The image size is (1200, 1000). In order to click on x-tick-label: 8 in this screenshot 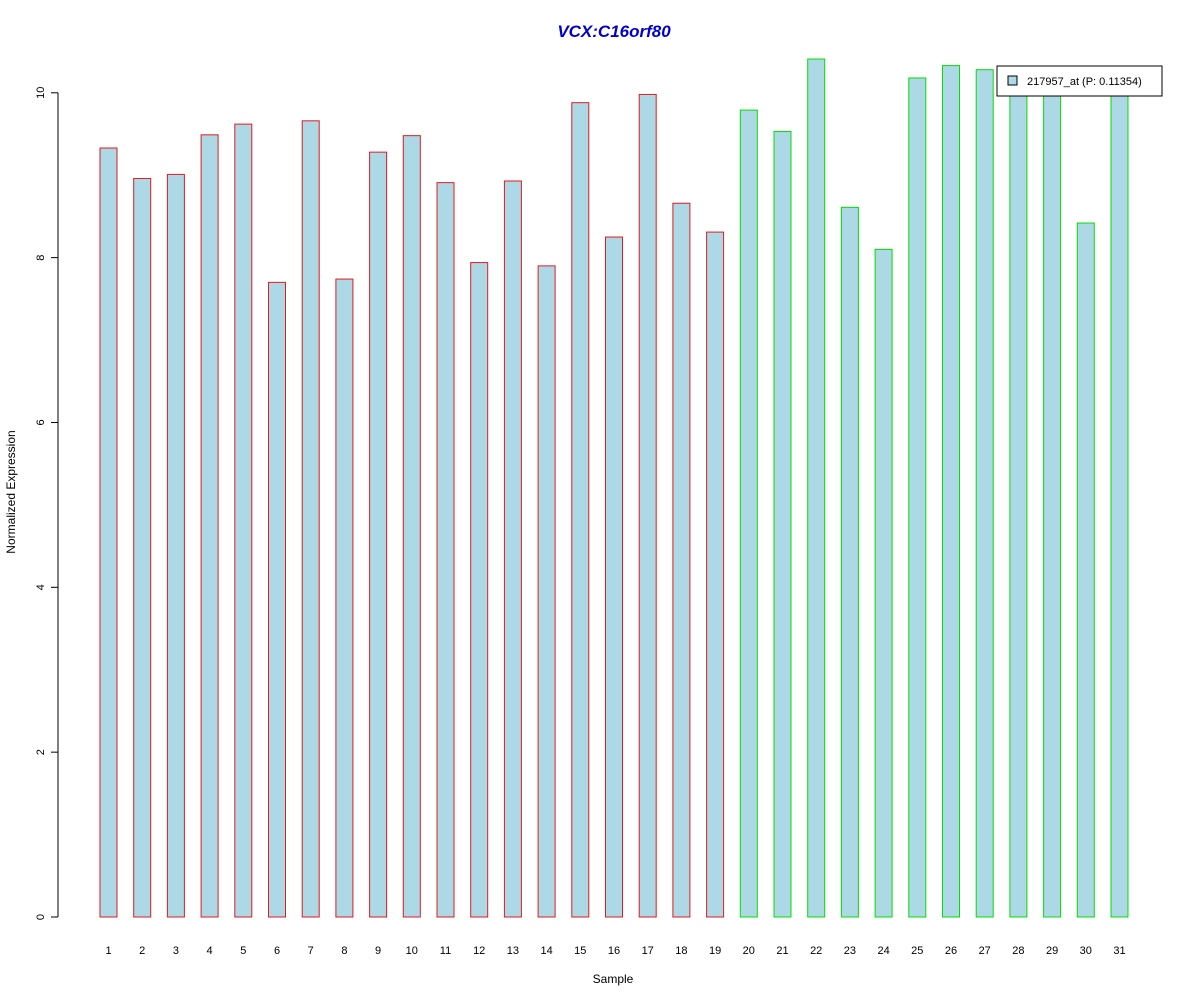, I will do `click(344, 951)`.